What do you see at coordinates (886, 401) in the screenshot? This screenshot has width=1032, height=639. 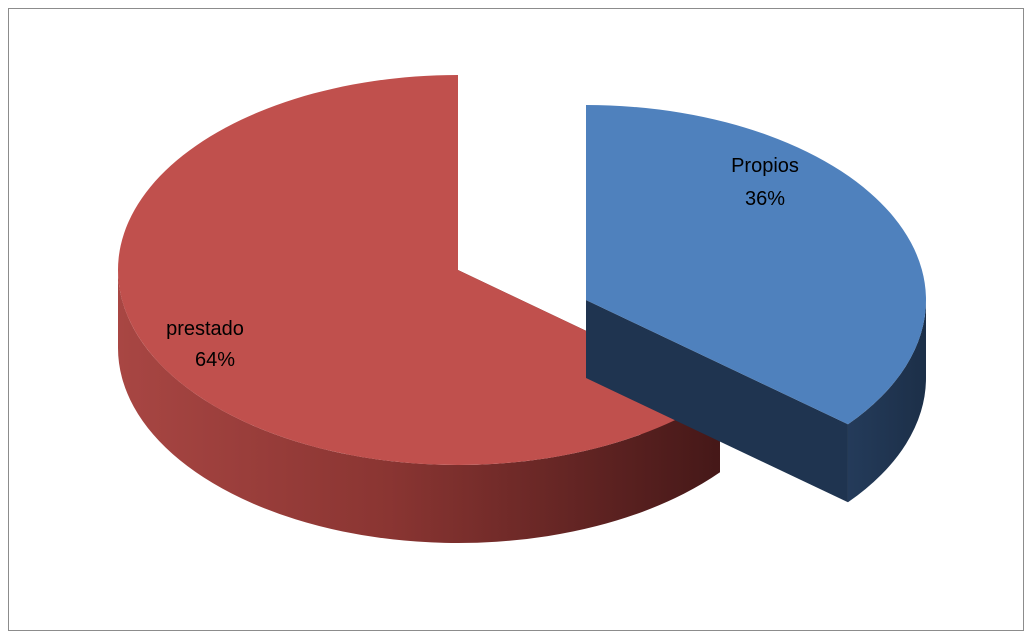 I see `slice-propios-side-wall` at bounding box center [886, 401].